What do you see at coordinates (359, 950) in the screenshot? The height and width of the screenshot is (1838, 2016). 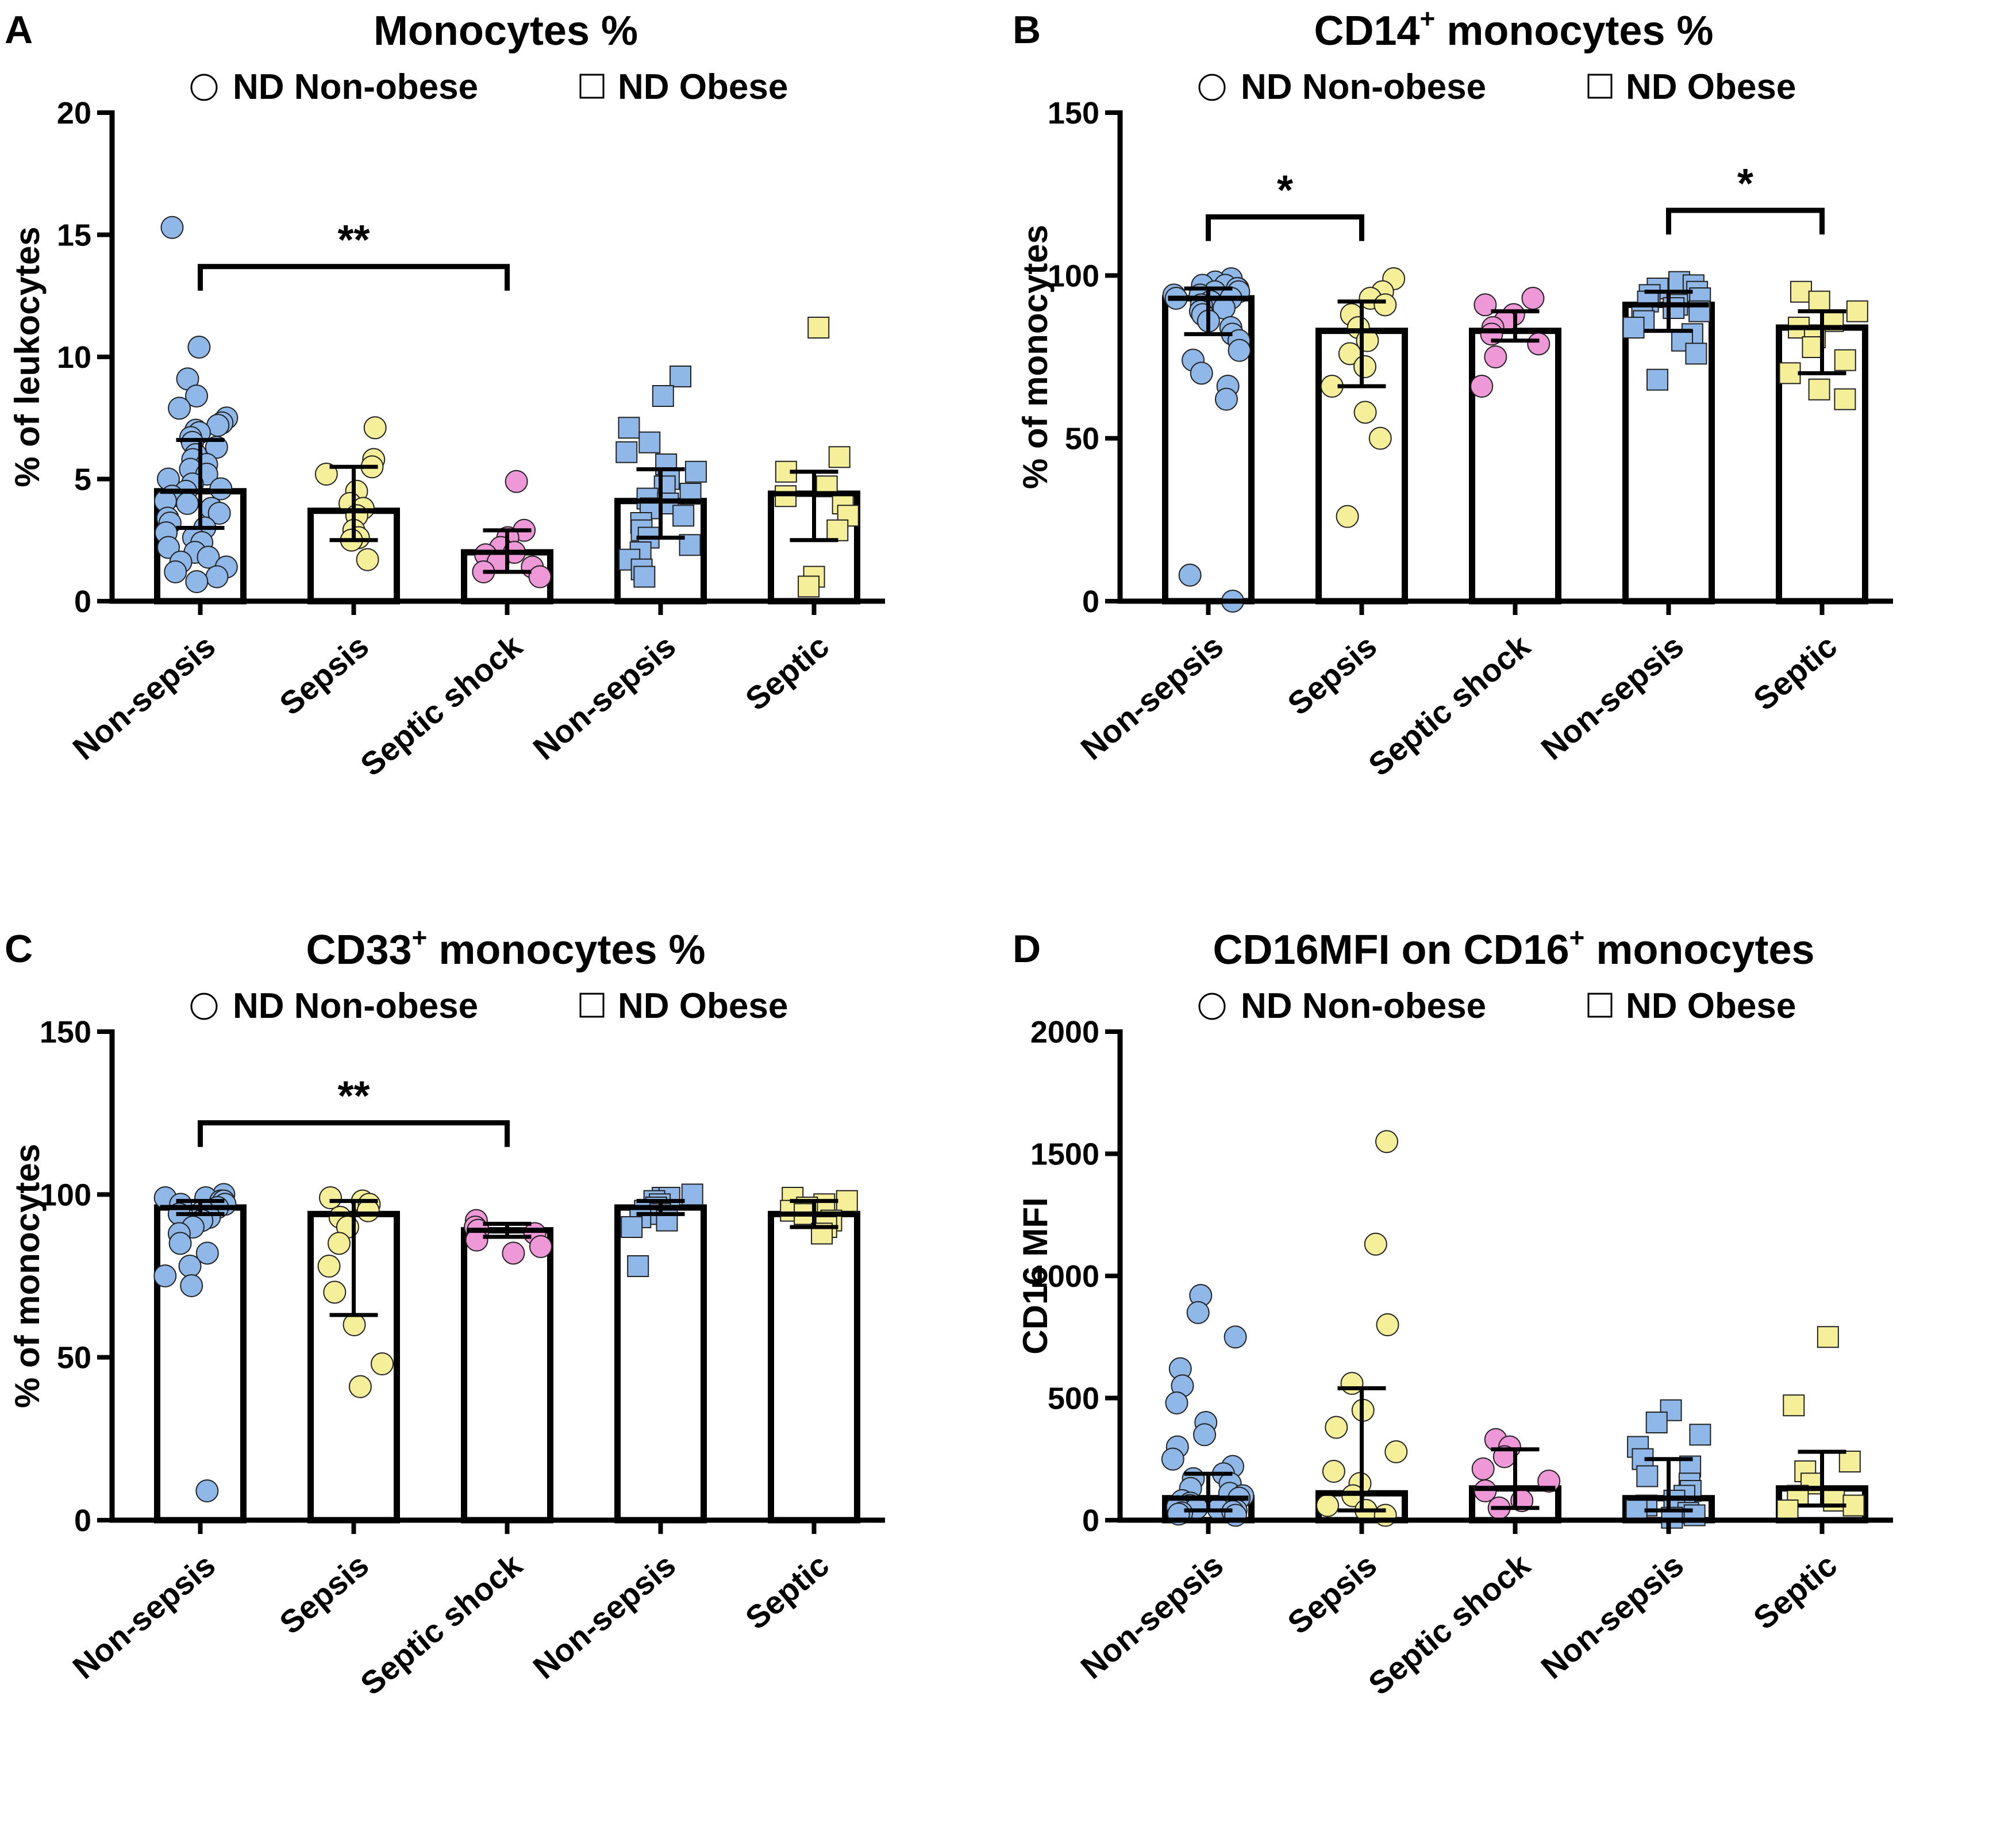 I see `chart-title-main: CD33` at bounding box center [359, 950].